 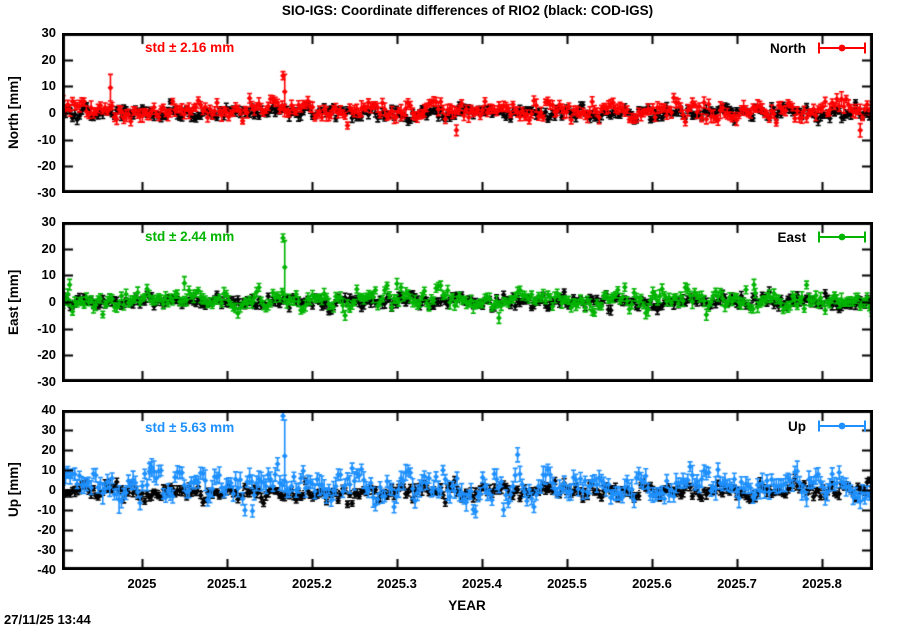 What do you see at coordinates (47, 619) in the screenshot?
I see `plot-timestamp: 27/11/25 13:44` at bounding box center [47, 619].